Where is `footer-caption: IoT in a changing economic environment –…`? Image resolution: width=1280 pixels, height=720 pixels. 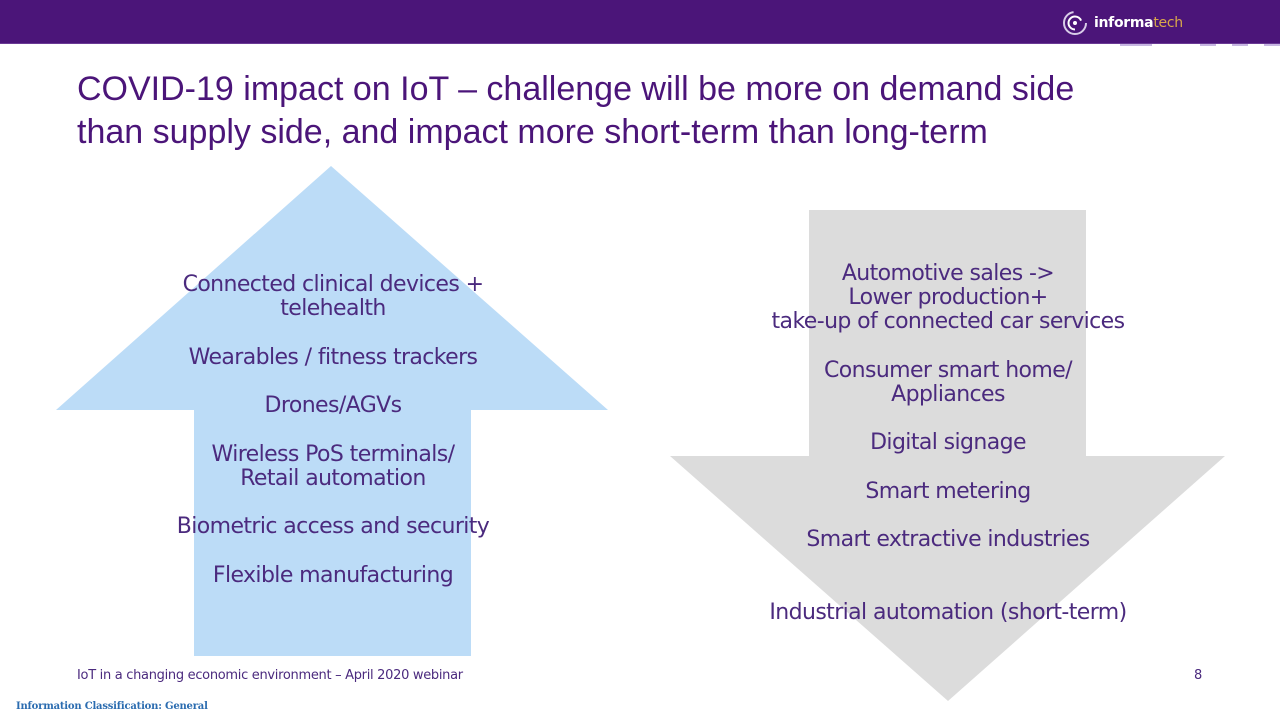 footer-caption: IoT in a changing economic environment –… is located at coordinates (270, 675).